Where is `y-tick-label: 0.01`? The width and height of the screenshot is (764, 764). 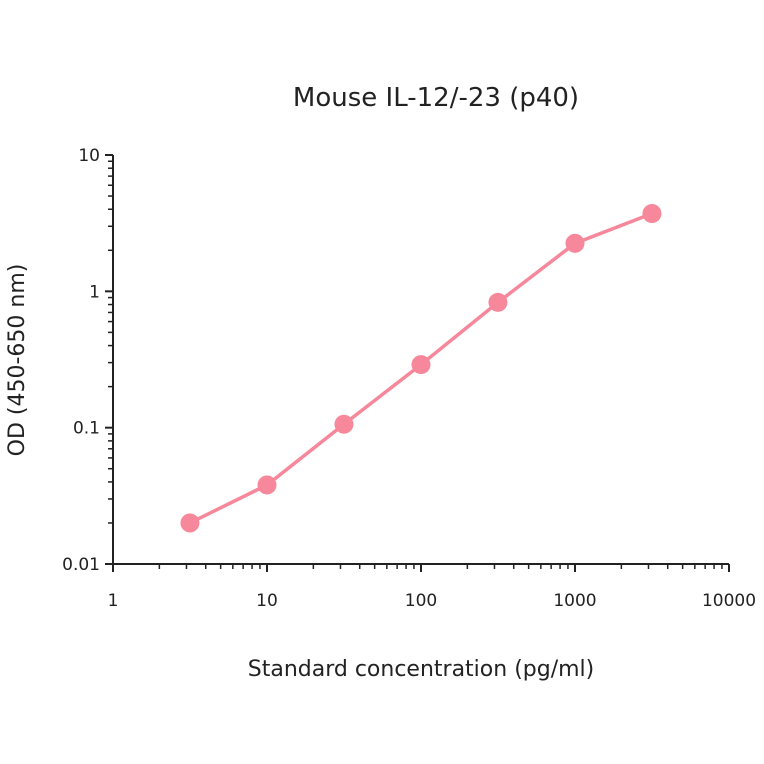
y-tick-label: 0.01 is located at coordinates (81, 565).